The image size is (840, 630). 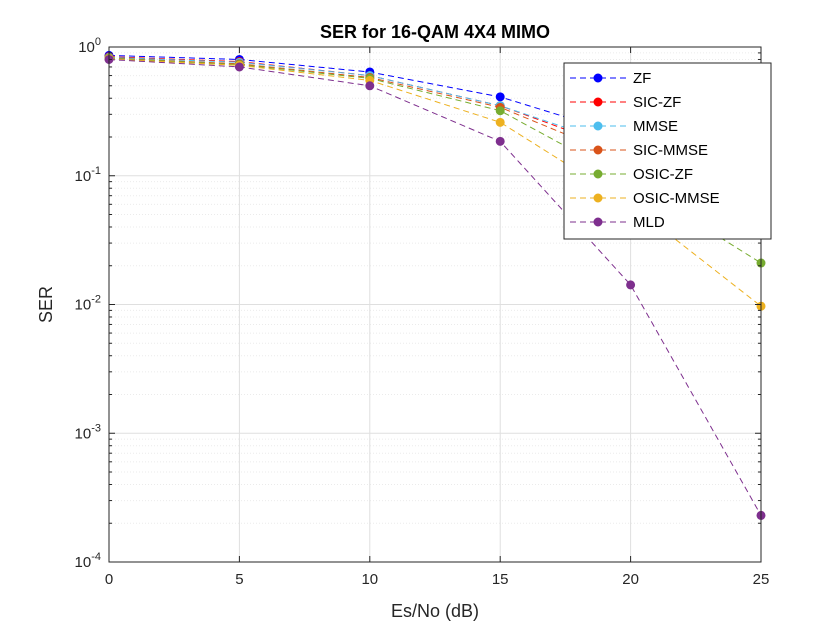 What do you see at coordinates (369, 579) in the screenshot?
I see `x-tick-label: 10` at bounding box center [369, 579].